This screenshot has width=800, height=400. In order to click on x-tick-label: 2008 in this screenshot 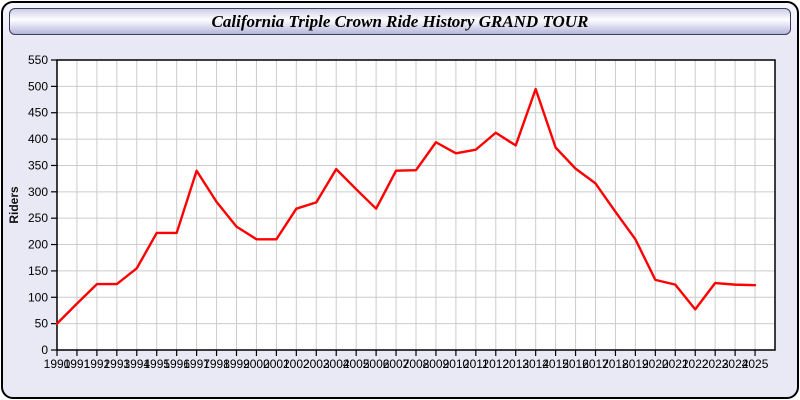, I will do `click(416, 364)`.